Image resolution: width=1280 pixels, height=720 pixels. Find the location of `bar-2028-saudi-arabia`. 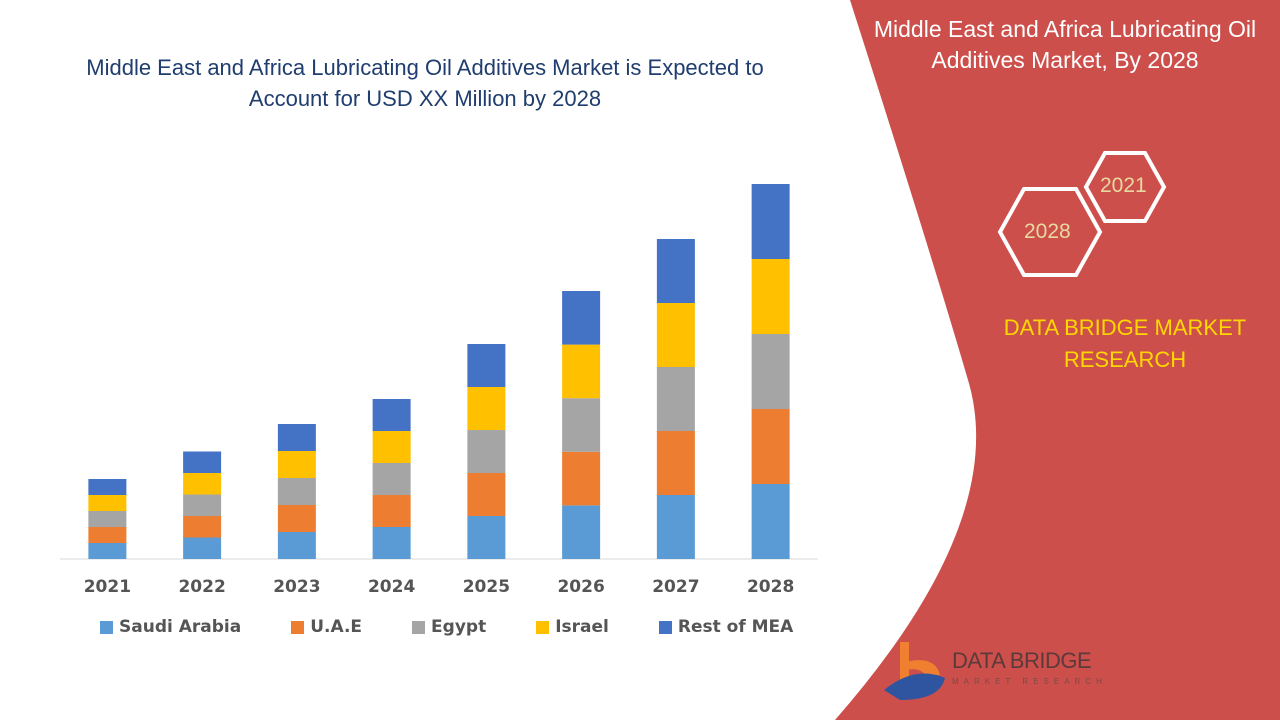

bar-2028-saudi-arabia is located at coordinates (770, 521).